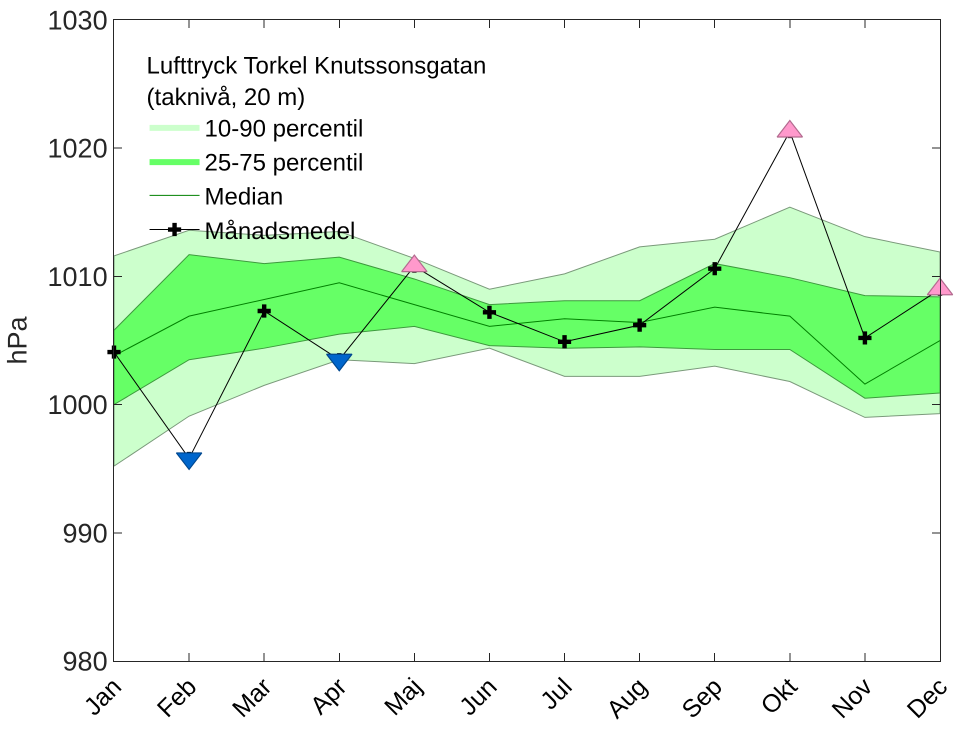  What do you see at coordinates (284, 128) in the screenshot?
I see `legend-label: 10-90 percentil` at bounding box center [284, 128].